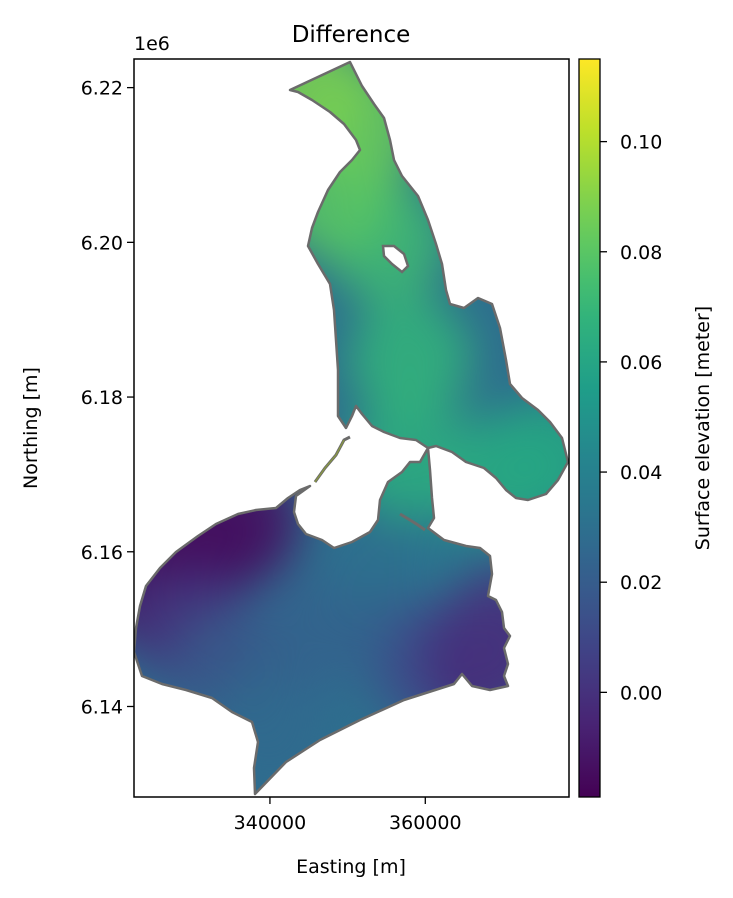  I want to click on colorbar-tick-label: 0.06, so click(641, 363).